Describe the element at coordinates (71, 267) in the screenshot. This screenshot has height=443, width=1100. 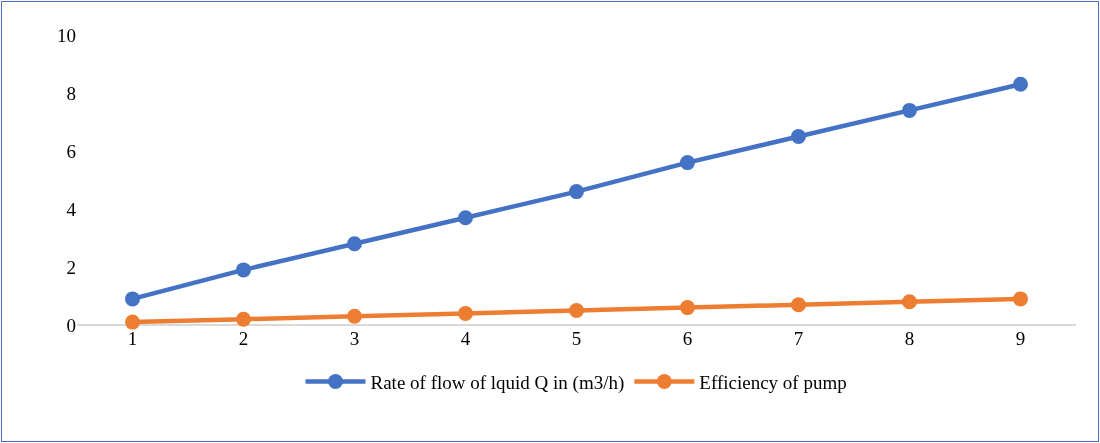
I see `y-tick-label: 2` at that location.